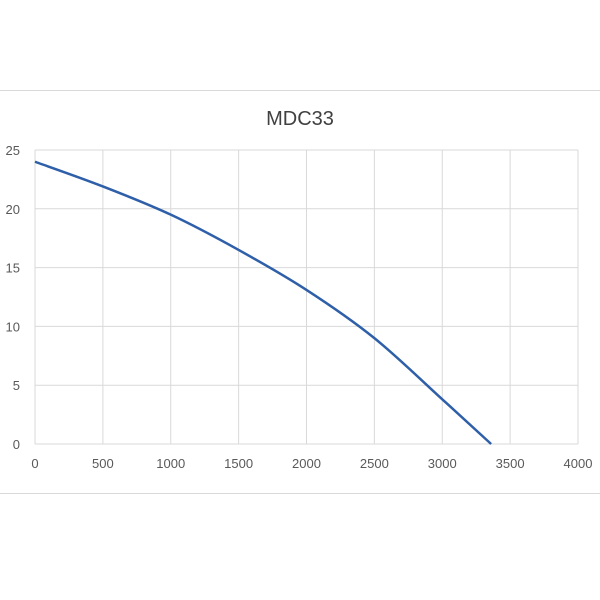  Describe the element at coordinates (300, 119) in the screenshot. I see `chart-title: MDC33` at that location.